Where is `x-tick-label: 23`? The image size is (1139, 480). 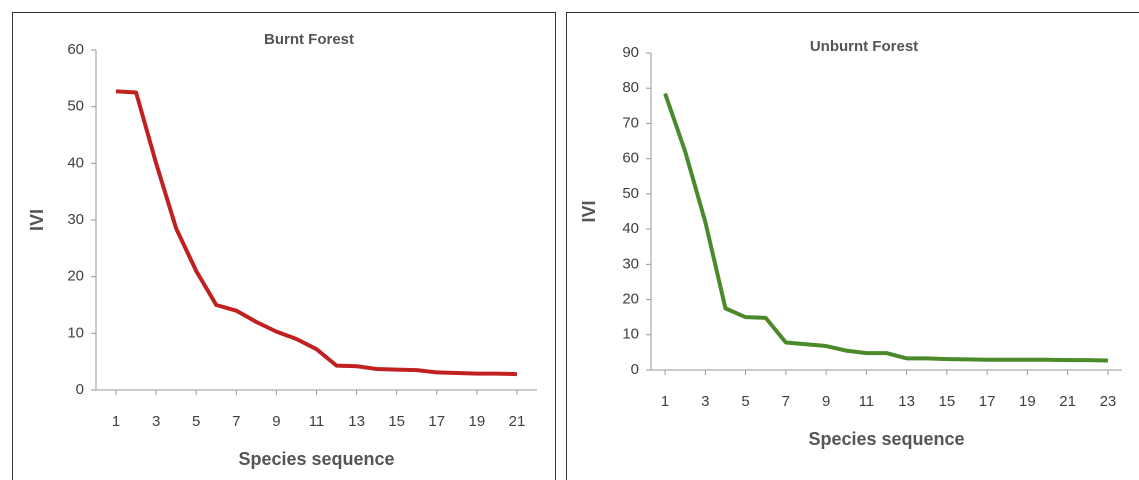 x-tick-label: 23 is located at coordinates (1108, 401).